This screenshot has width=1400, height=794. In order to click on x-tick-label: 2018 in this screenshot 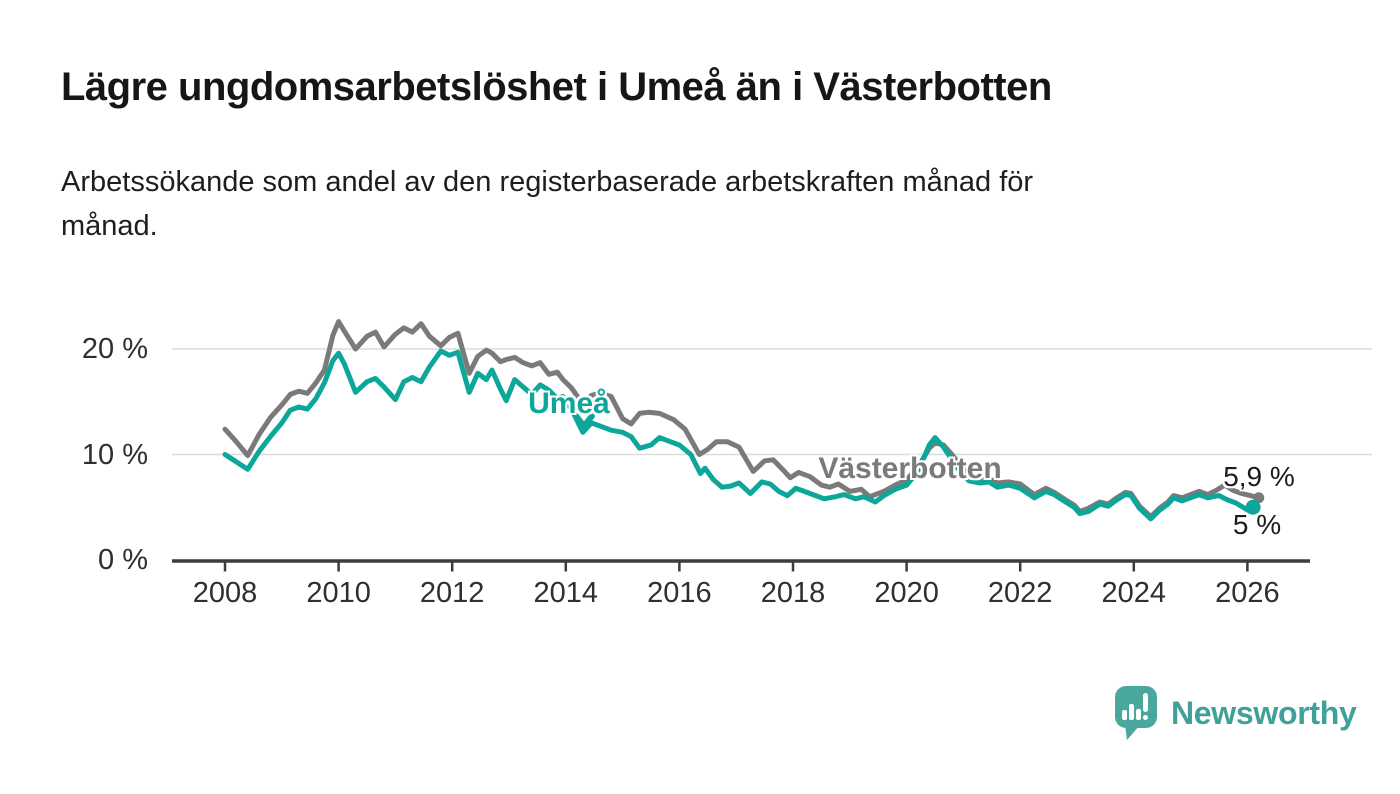, I will do `click(793, 593)`.